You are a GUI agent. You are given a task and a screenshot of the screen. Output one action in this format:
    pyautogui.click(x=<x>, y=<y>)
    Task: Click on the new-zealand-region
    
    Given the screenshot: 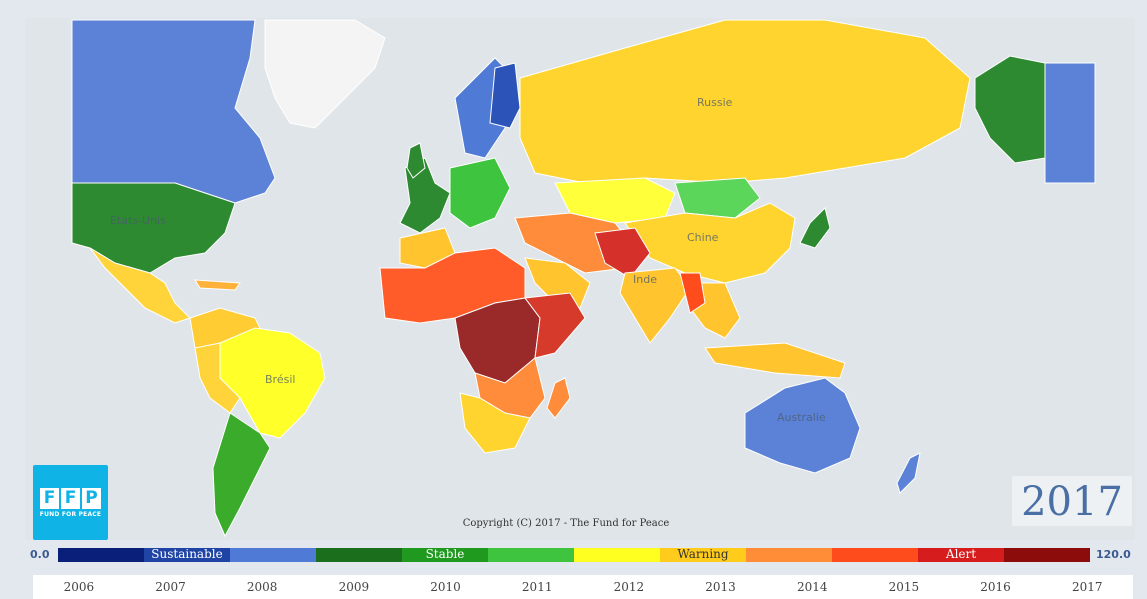 What is the action you would take?
    pyautogui.click(x=908, y=473)
    